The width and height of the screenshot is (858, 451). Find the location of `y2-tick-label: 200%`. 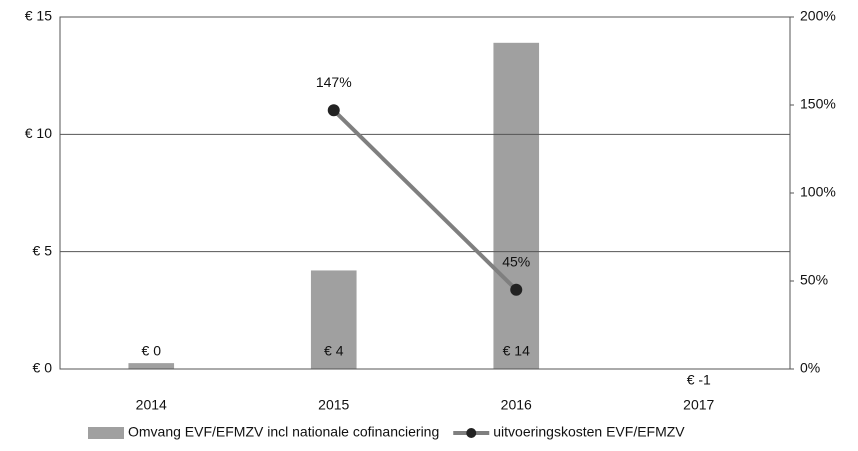

y2-tick-label: 200% is located at coordinates (818, 16).